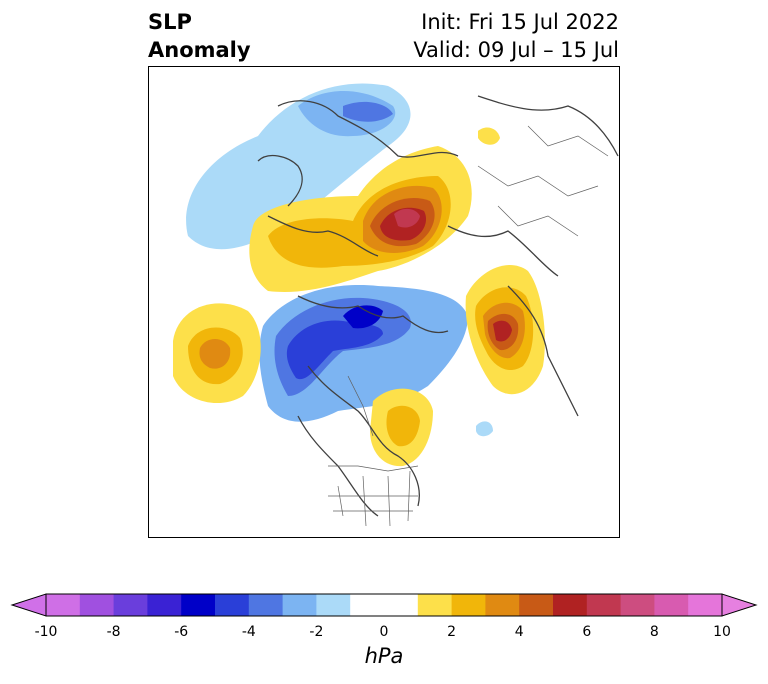 The width and height of the screenshot is (768, 684). I want to click on title-line-1: SLP, so click(170, 22).